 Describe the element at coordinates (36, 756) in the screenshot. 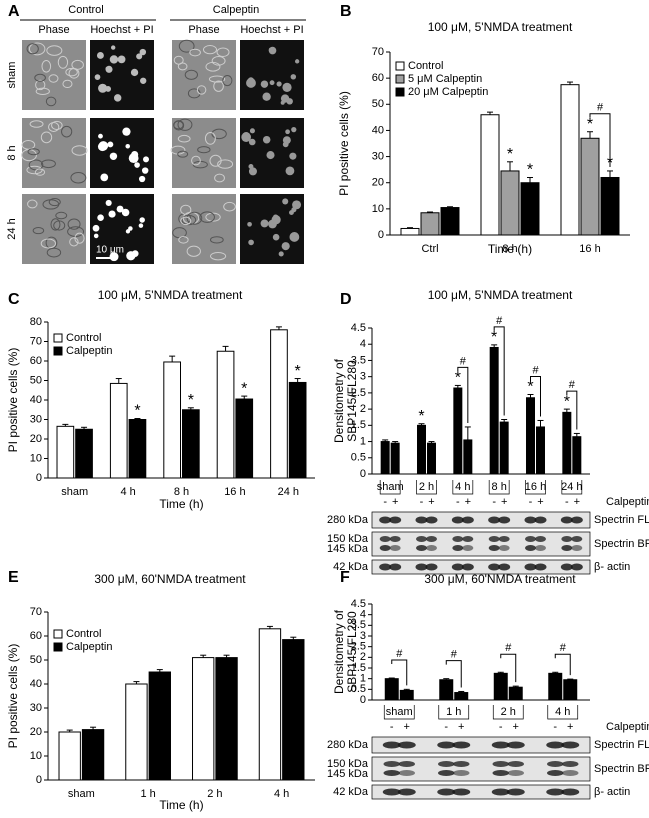

I see `y-tick-label: 10` at that location.